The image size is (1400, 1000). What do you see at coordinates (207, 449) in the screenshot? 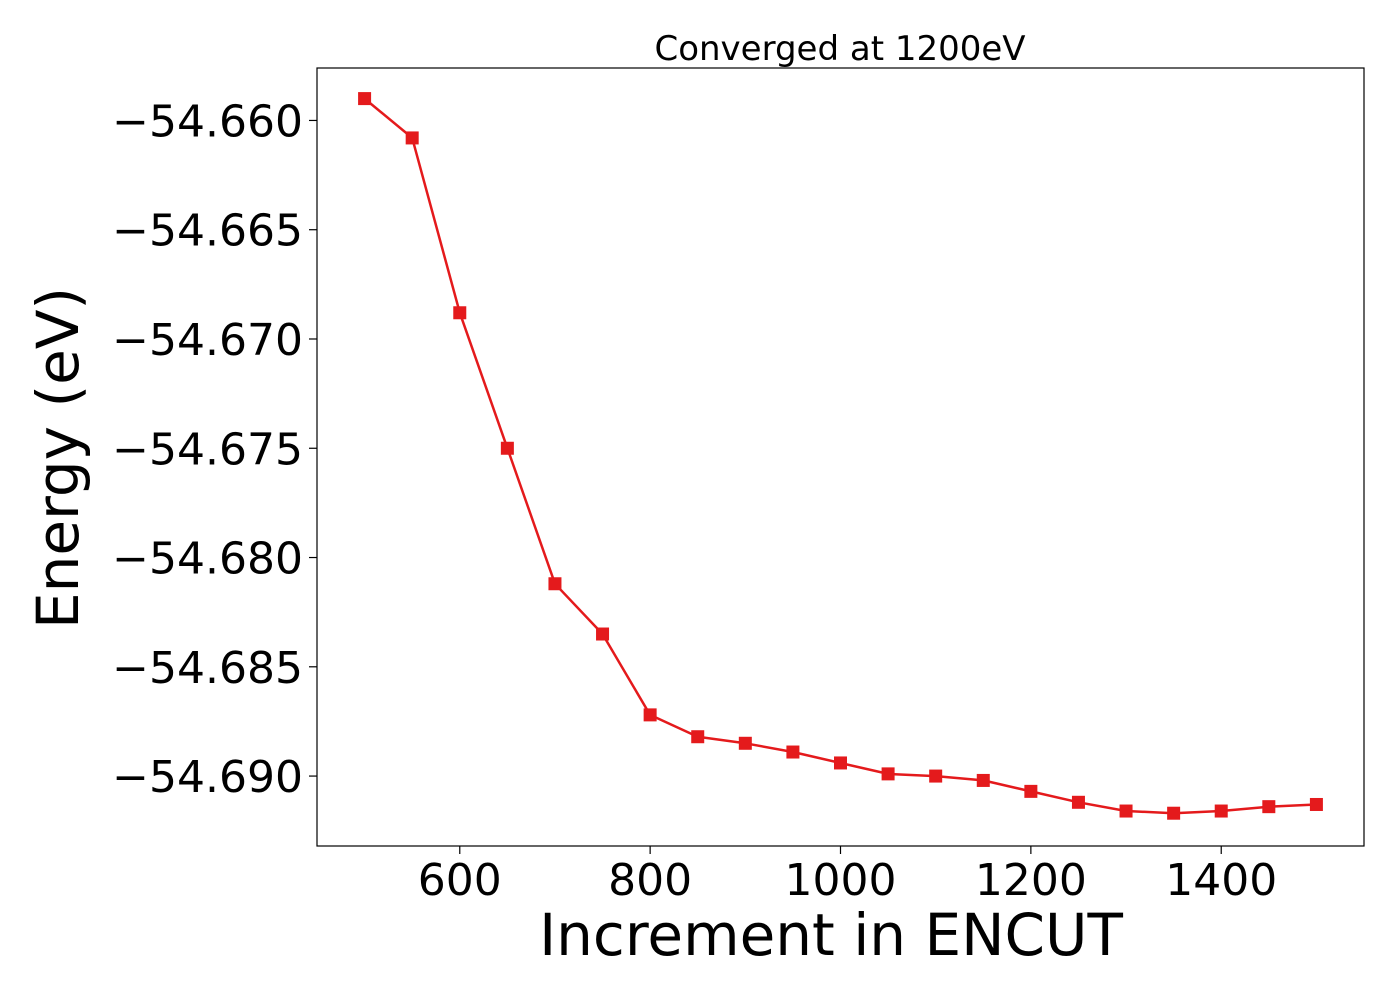
I see `y-tick-label: −54.675` at bounding box center [207, 449].